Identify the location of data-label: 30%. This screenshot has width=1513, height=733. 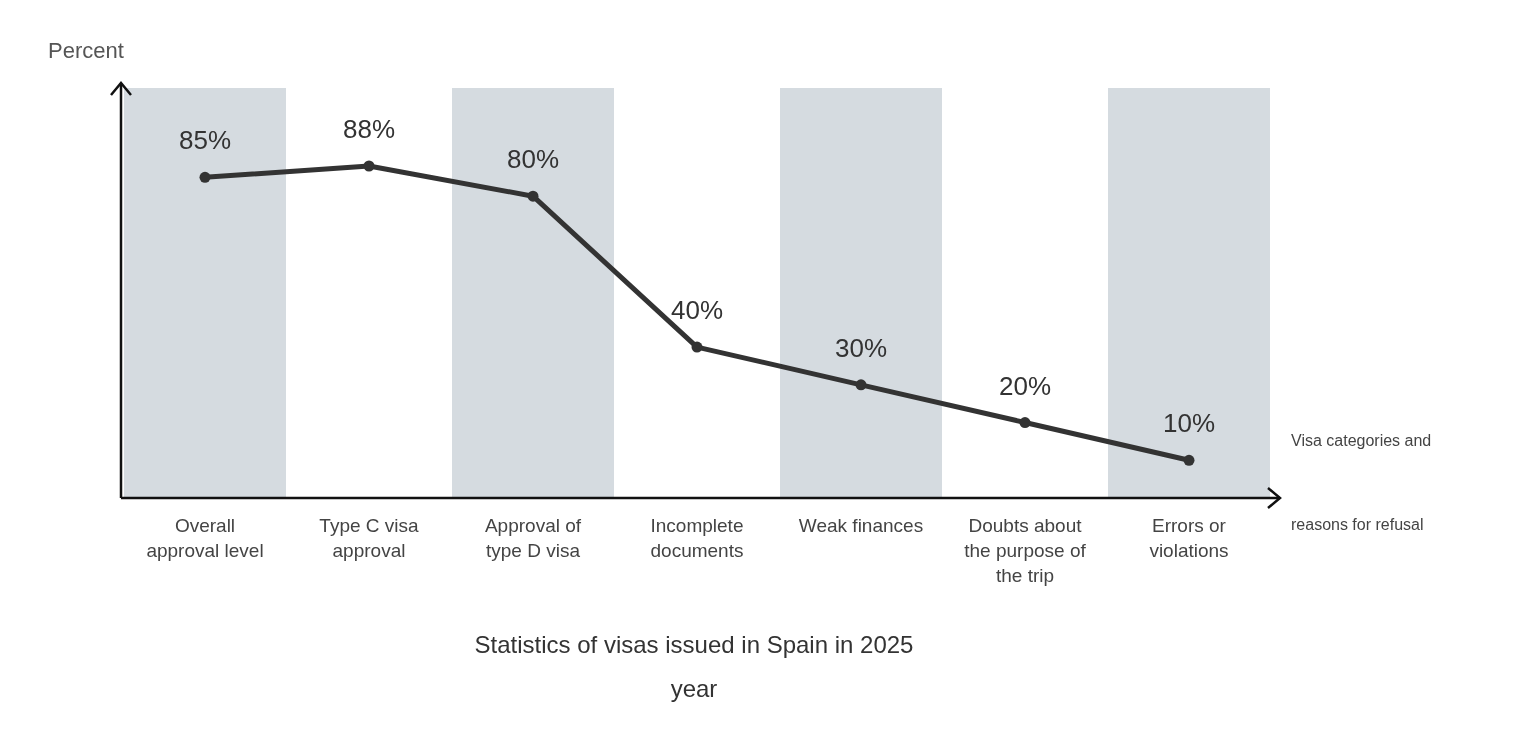
(861, 347).